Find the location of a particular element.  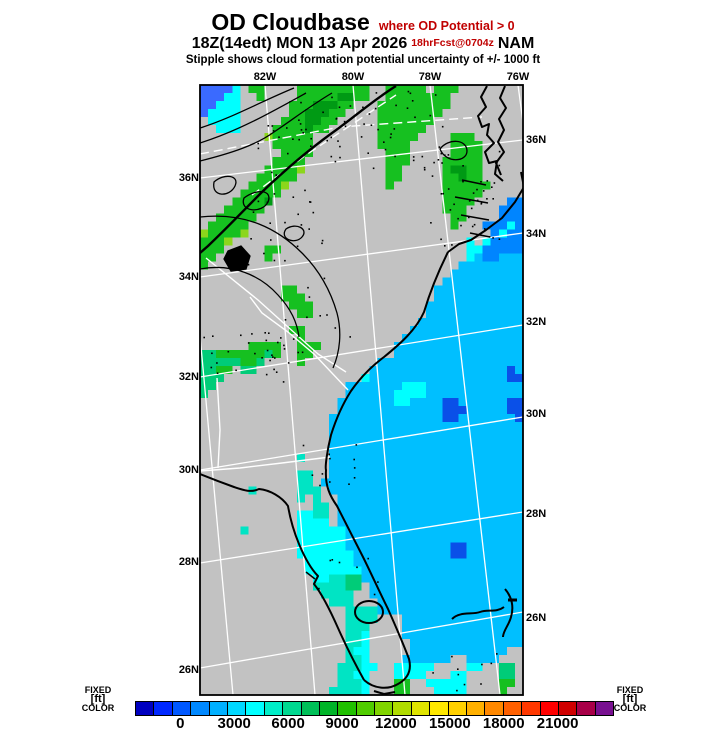

florida-keys is located at coordinates (384, 692).